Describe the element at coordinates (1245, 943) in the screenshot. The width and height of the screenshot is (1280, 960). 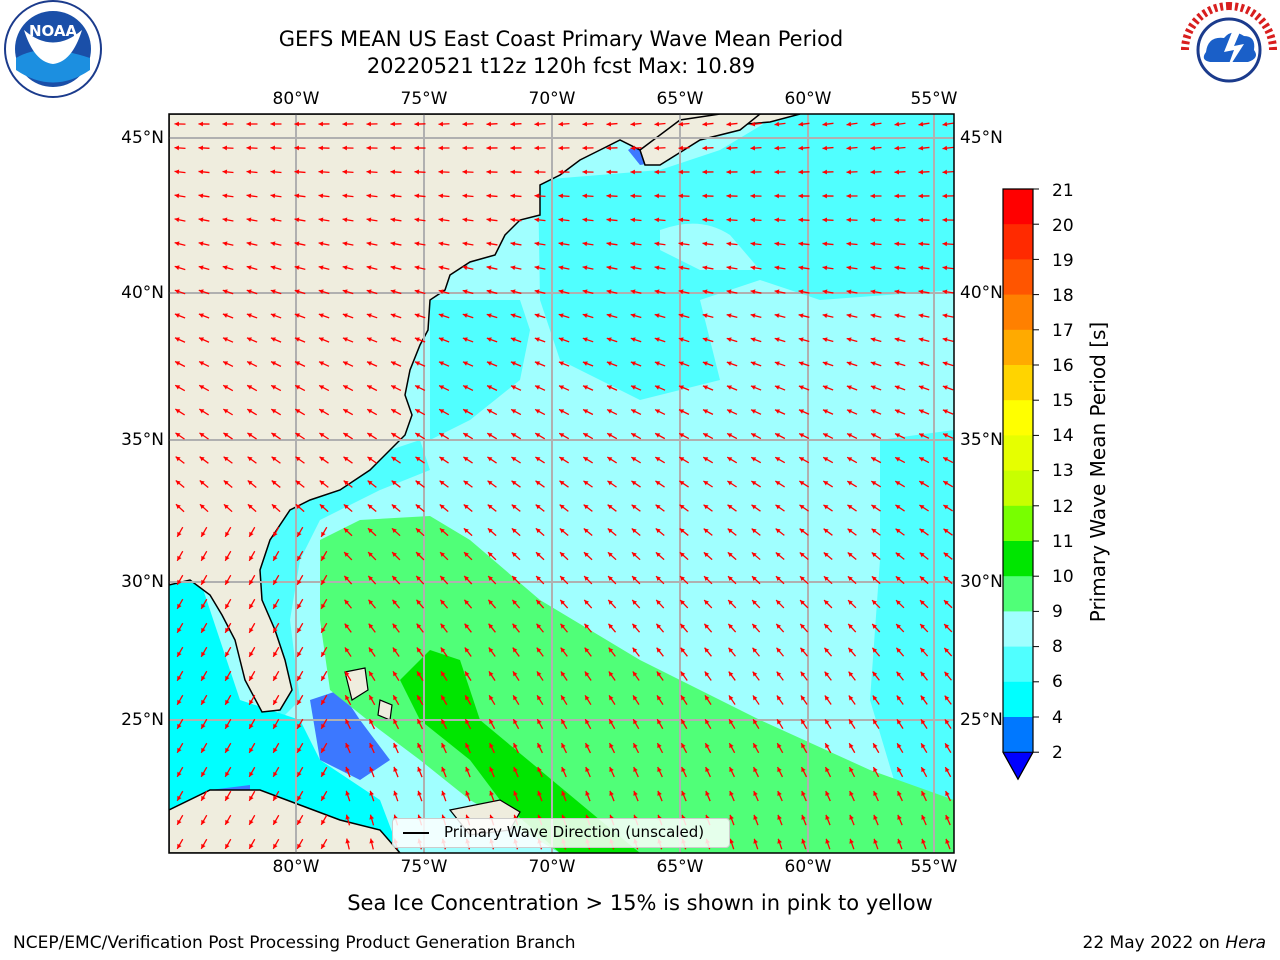
I see `footer-machine: Hera` at that location.